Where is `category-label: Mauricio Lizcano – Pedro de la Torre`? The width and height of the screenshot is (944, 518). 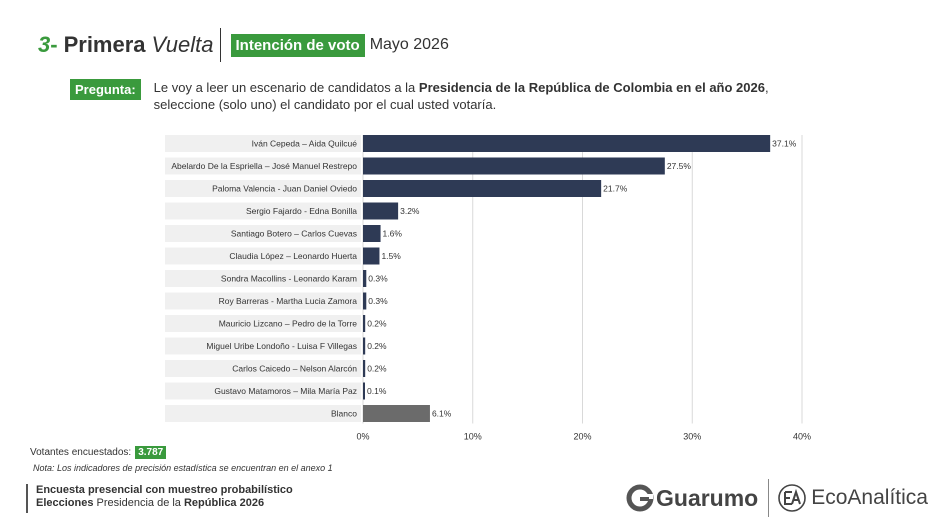
category-label: Mauricio Lizcano – Pedro de la Torre is located at coordinates (288, 324).